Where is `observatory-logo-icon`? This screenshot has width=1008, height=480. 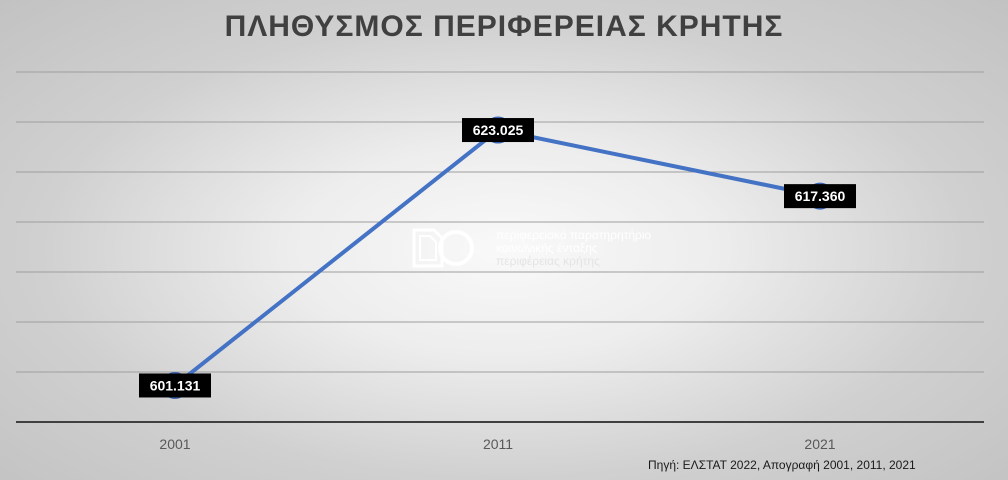
observatory-logo-icon is located at coordinates (443, 248).